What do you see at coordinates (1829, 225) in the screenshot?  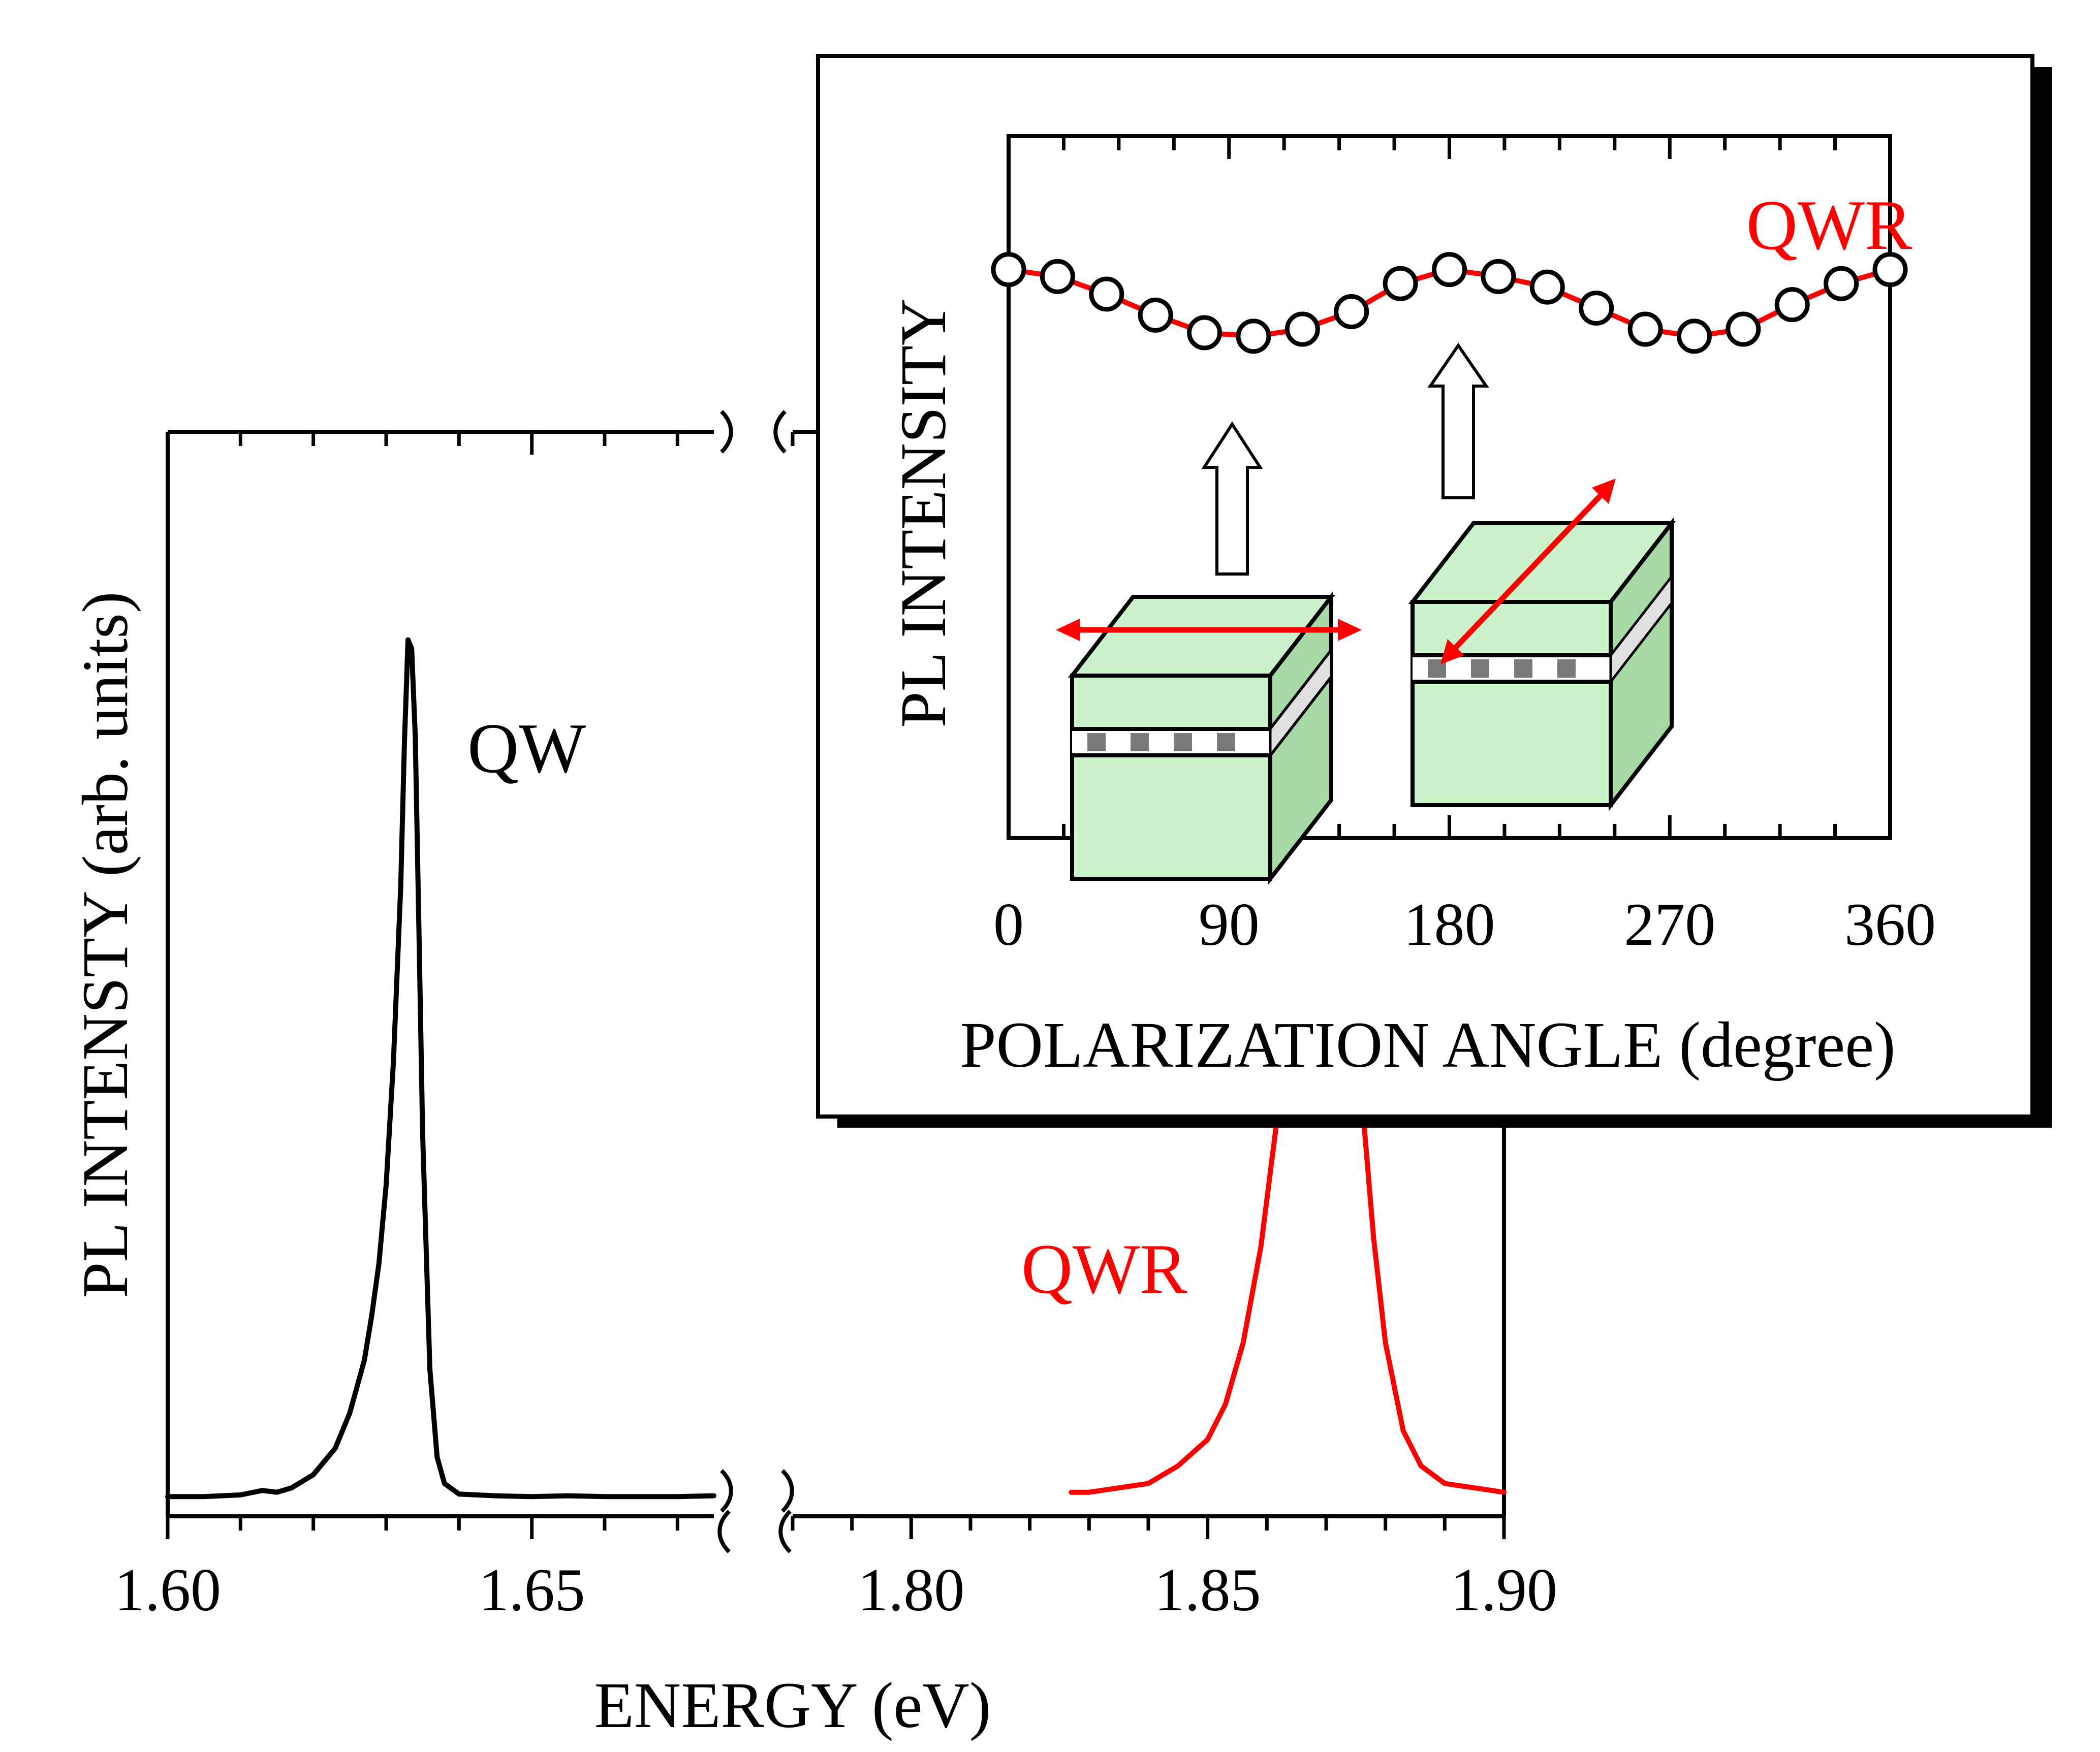 I see `inset-qwr-label: QWR` at bounding box center [1829, 225].